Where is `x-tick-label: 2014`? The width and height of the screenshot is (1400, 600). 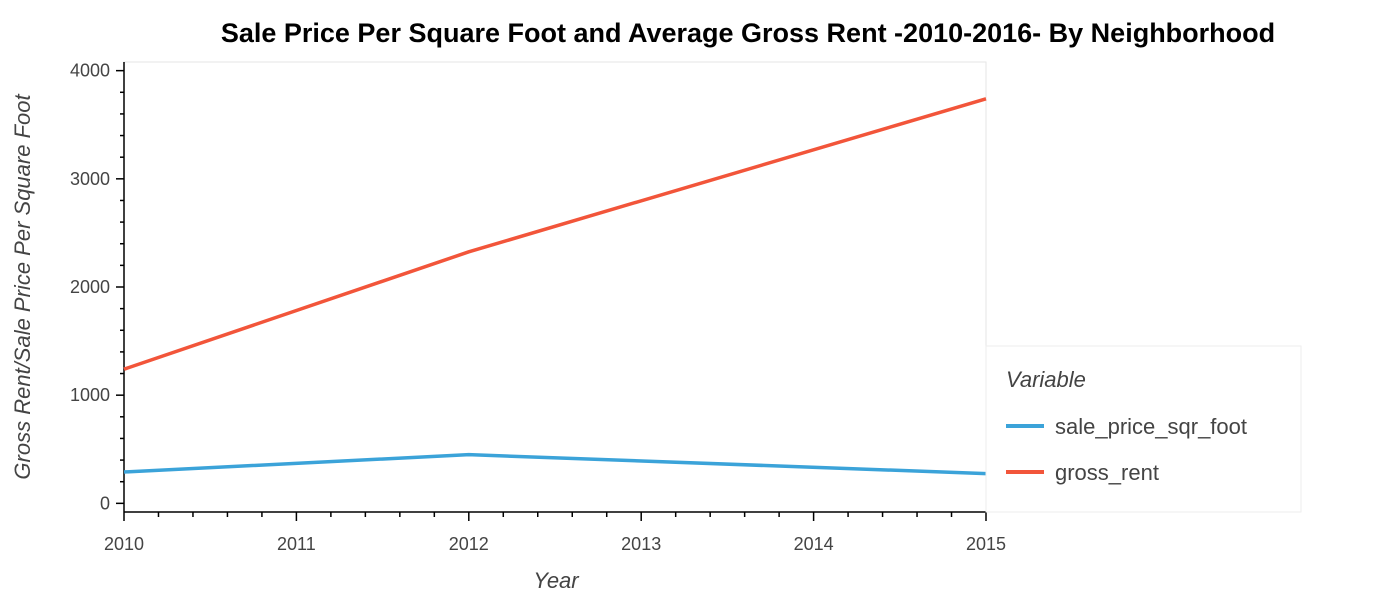
x-tick-label: 2014 is located at coordinates (814, 544).